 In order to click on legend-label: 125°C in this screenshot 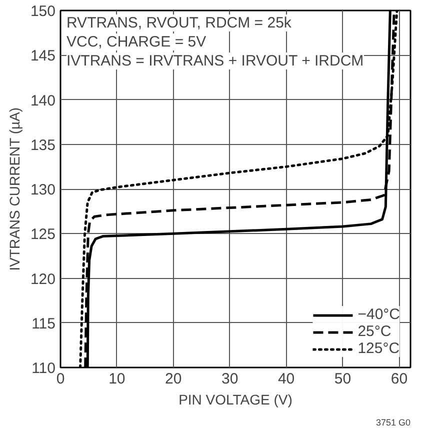, I will do `click(379, 348)`.